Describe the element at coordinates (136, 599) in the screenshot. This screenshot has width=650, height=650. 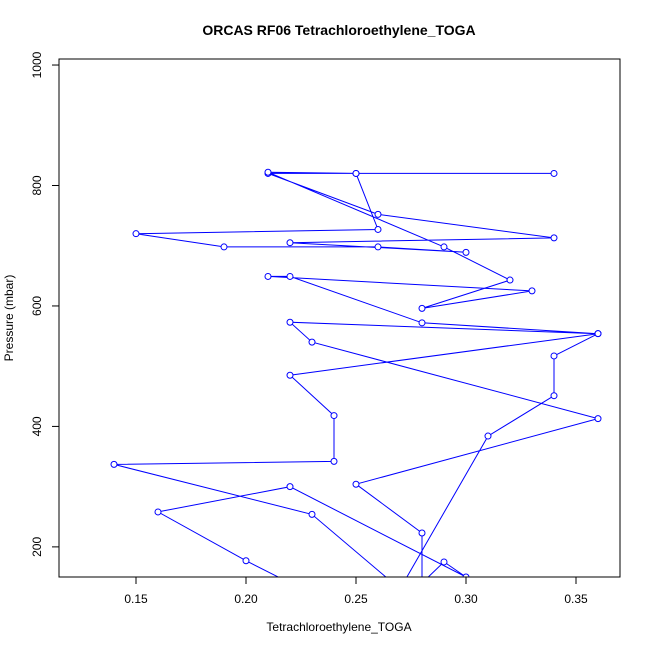
I see `x-tick-label: 0.15` at that location.